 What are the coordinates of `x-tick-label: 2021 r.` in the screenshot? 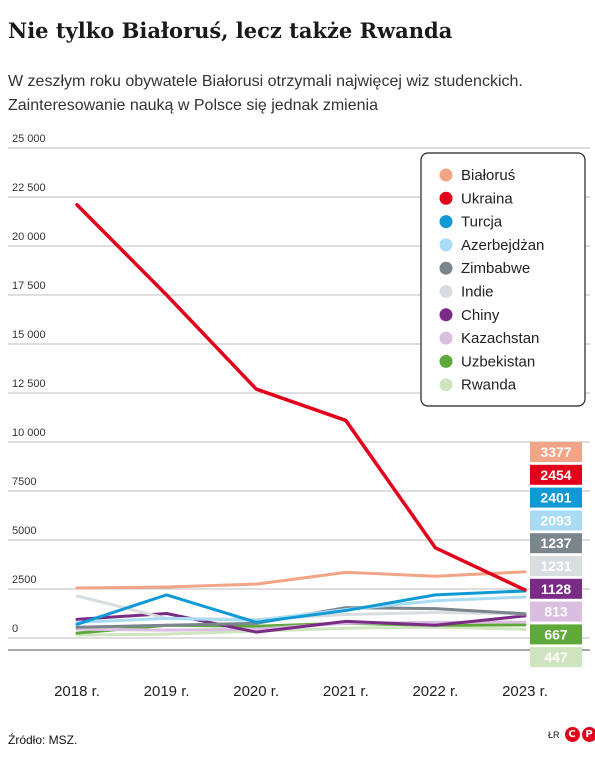 It's located at (346, 691).